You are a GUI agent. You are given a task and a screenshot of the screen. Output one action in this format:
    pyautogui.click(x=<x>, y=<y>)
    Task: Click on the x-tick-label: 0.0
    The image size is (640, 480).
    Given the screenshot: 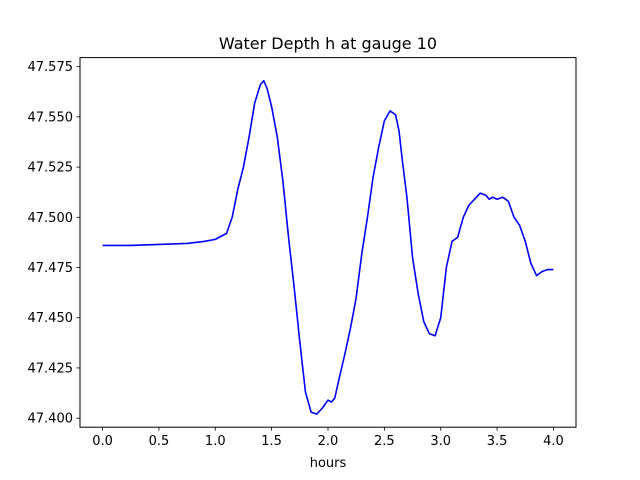 What is the action you would take?
    pyautogui.click(x=102, y=441)
    